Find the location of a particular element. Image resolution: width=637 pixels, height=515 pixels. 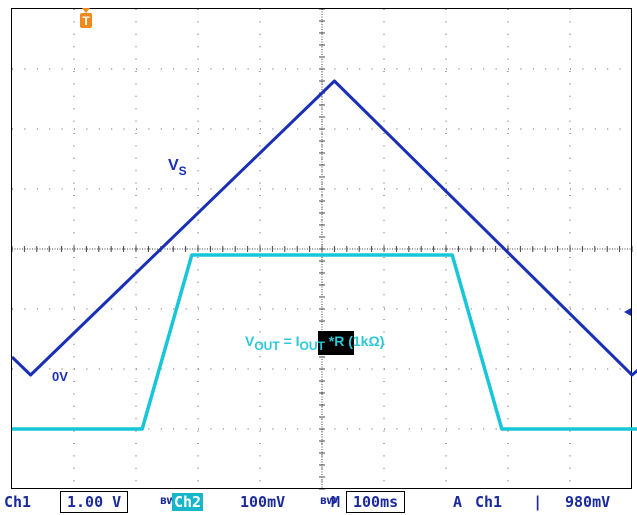

ch2-bandwidth-icon: BW is located at coordinates (168, 502).